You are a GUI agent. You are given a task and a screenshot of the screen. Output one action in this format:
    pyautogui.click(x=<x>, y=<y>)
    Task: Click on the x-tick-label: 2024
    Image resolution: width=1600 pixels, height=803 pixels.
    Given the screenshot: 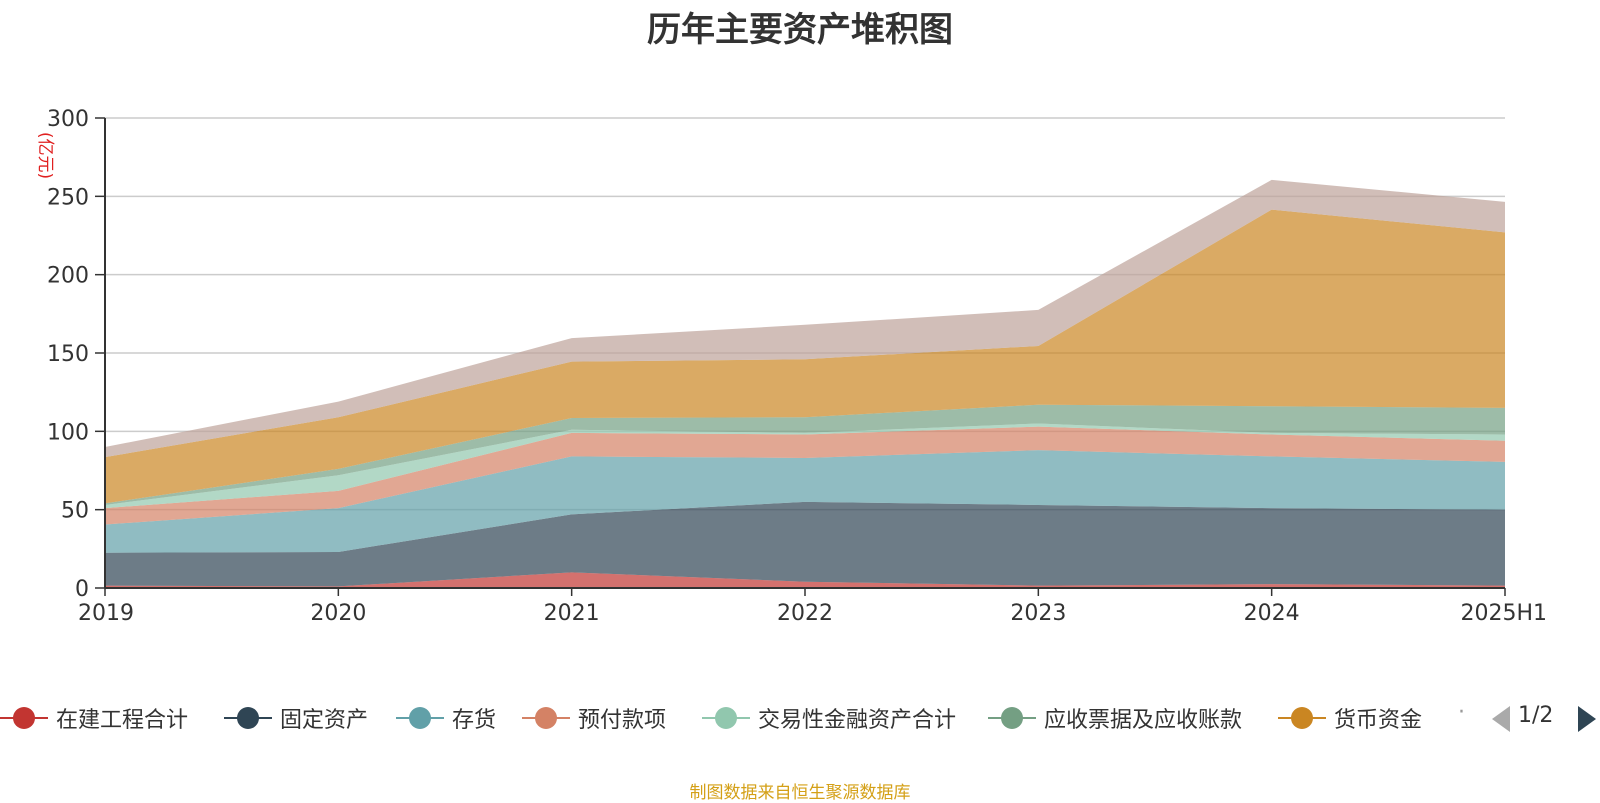 What is the action you would take?
    pyautogui.click(x=1272, y=613)
    